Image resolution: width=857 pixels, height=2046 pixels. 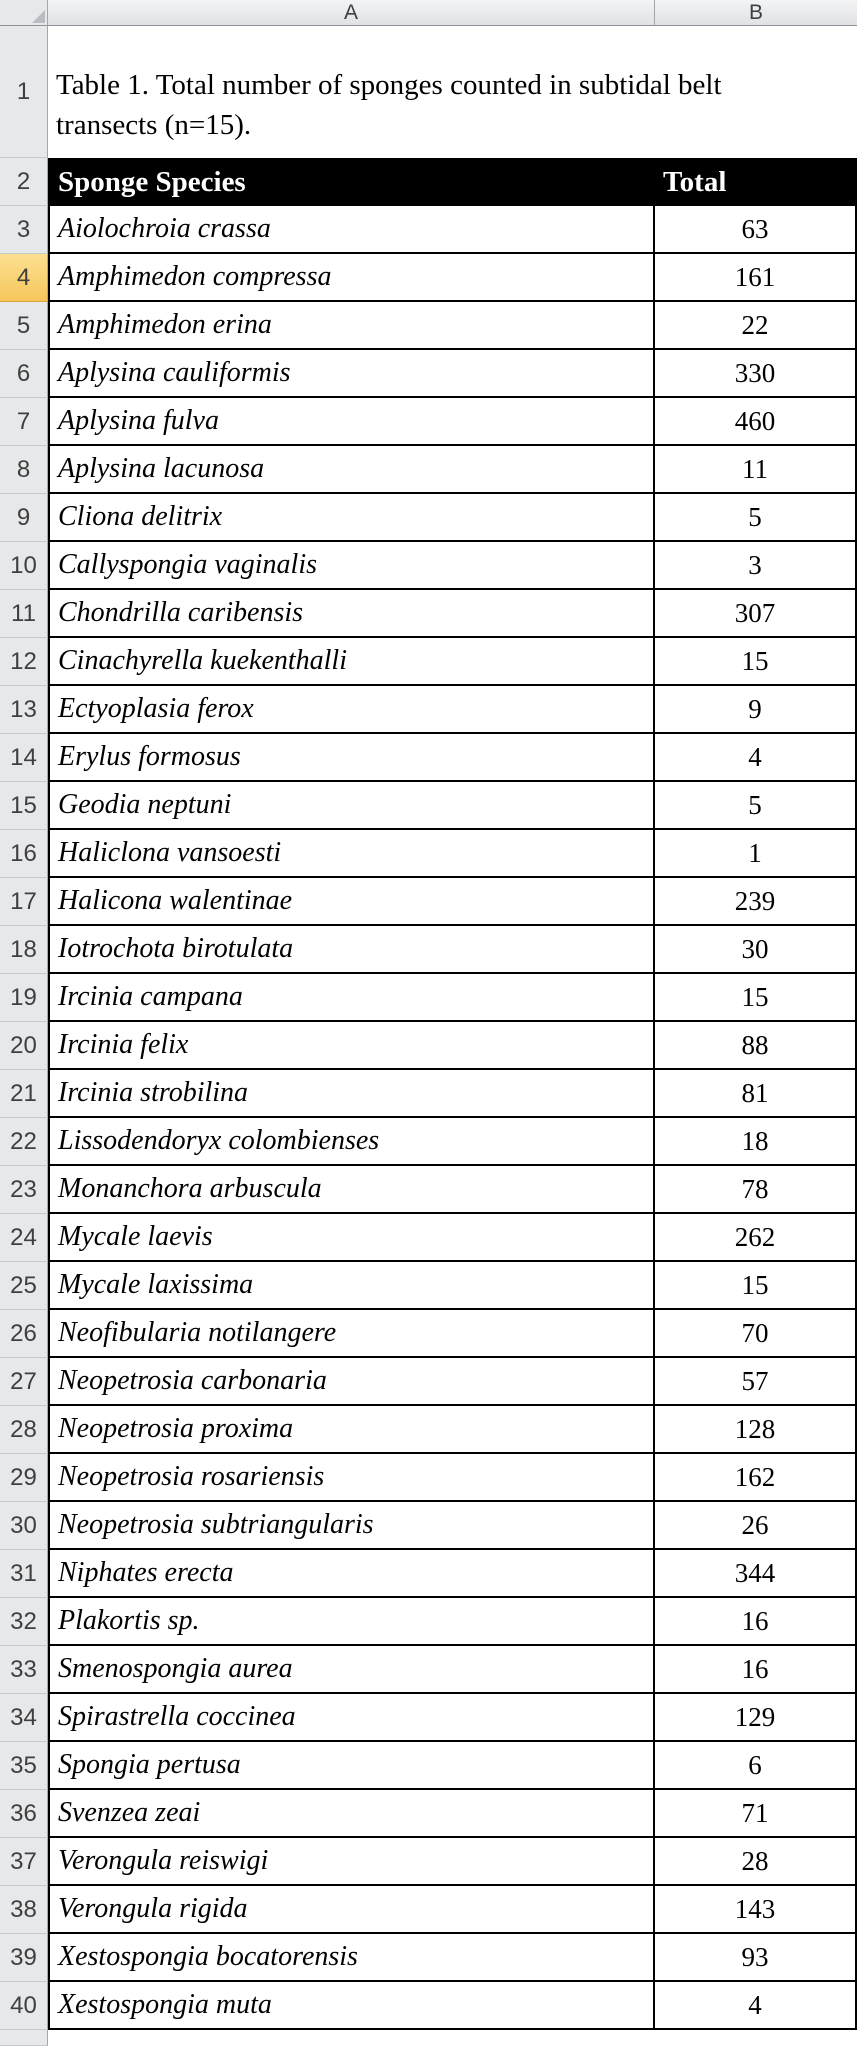 What do you see at coordinates (756, 854) in the screenshot?
I see `total-cell: 1` at bounding box center [756, 854].